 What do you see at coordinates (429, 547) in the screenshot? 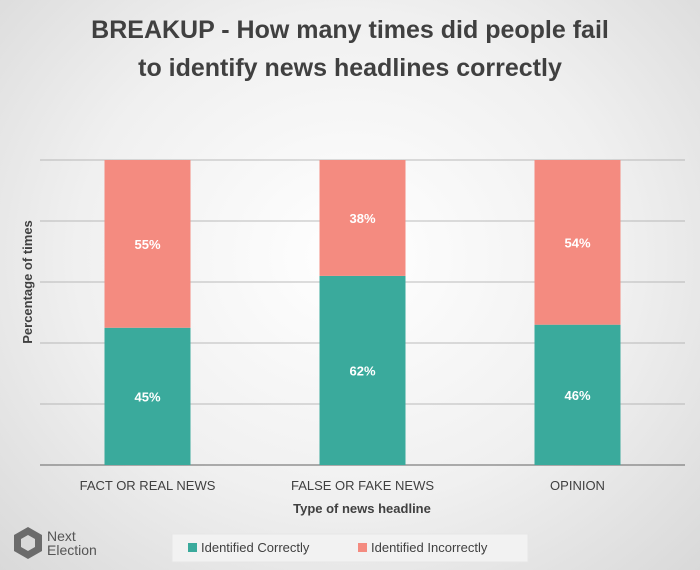
I see `legend-label-incorrect: Identified Incorrectly` at bounding box center [429, 547].